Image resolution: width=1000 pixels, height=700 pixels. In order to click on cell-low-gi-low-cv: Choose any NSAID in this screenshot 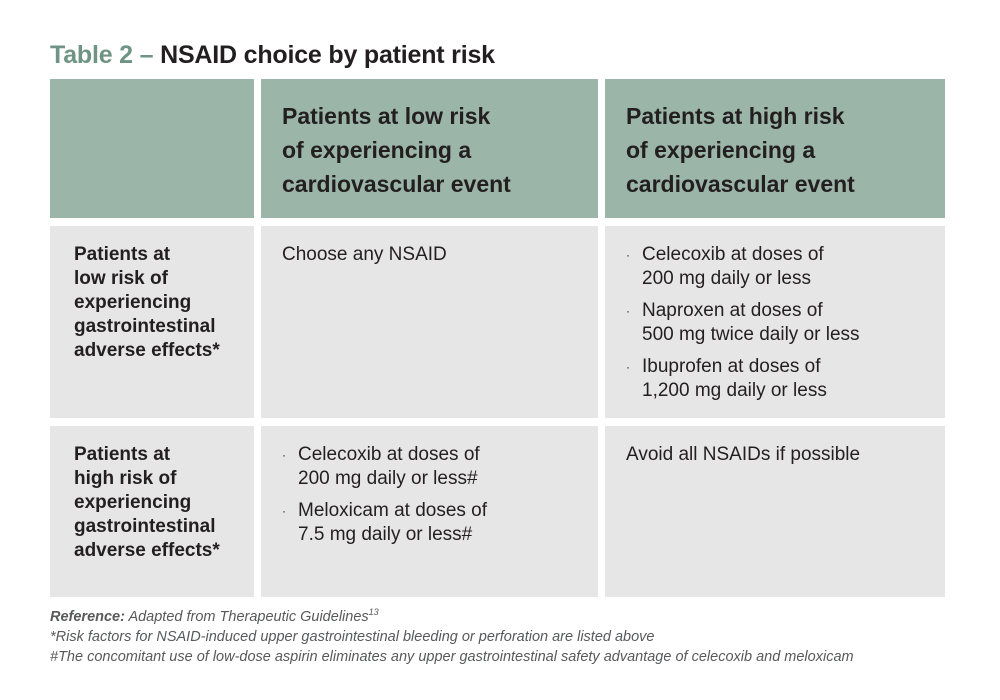, I will do `click(429, 322)`.